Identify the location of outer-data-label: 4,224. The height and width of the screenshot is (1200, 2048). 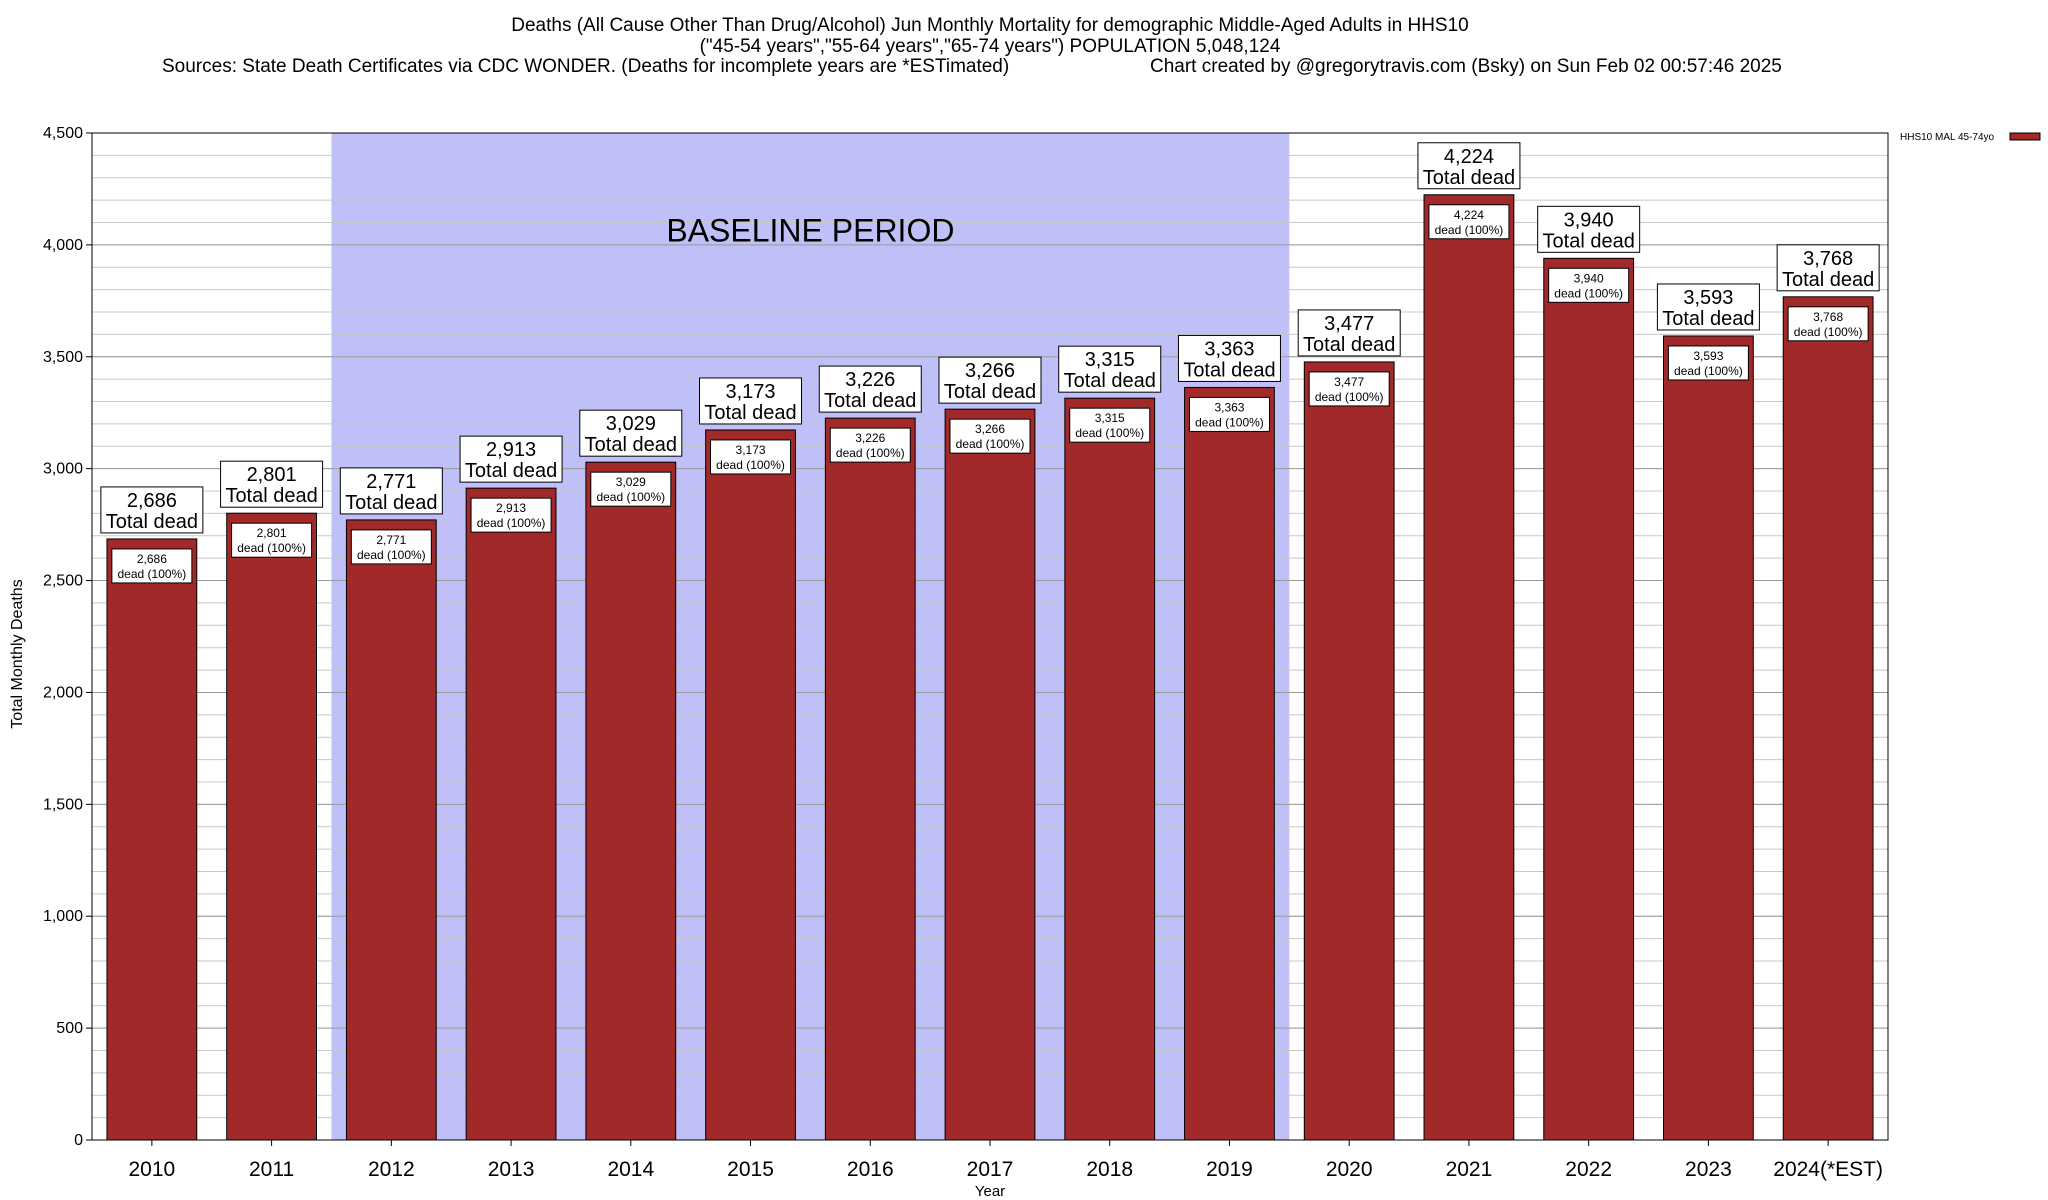
(1469, 157).